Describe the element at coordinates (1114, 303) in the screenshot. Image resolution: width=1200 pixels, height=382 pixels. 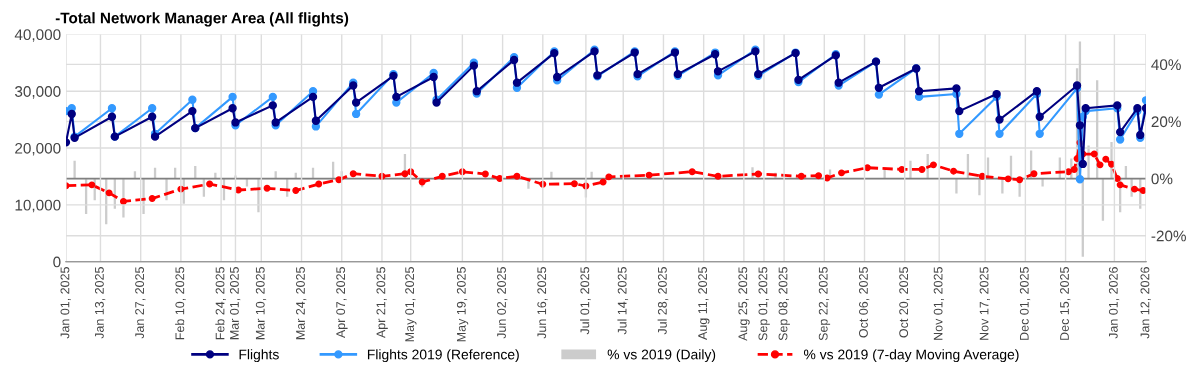
I see `x-tick-label: Jan 01, 2026` at that location.